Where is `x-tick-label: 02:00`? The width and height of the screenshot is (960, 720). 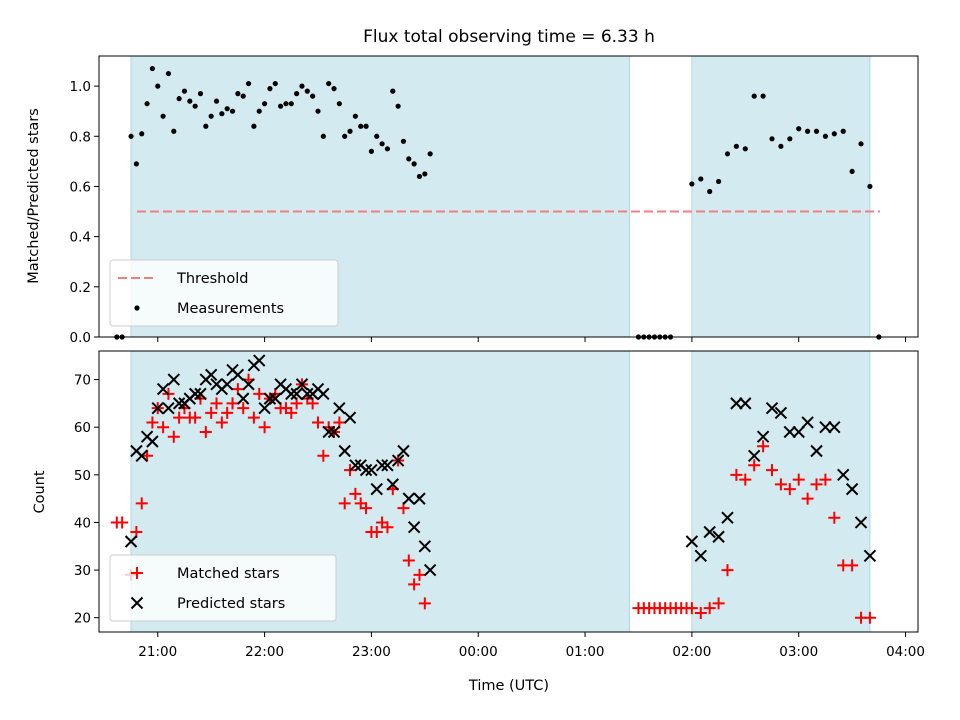 x-tick-label: 02:00 is located at coordinates (691, 652).